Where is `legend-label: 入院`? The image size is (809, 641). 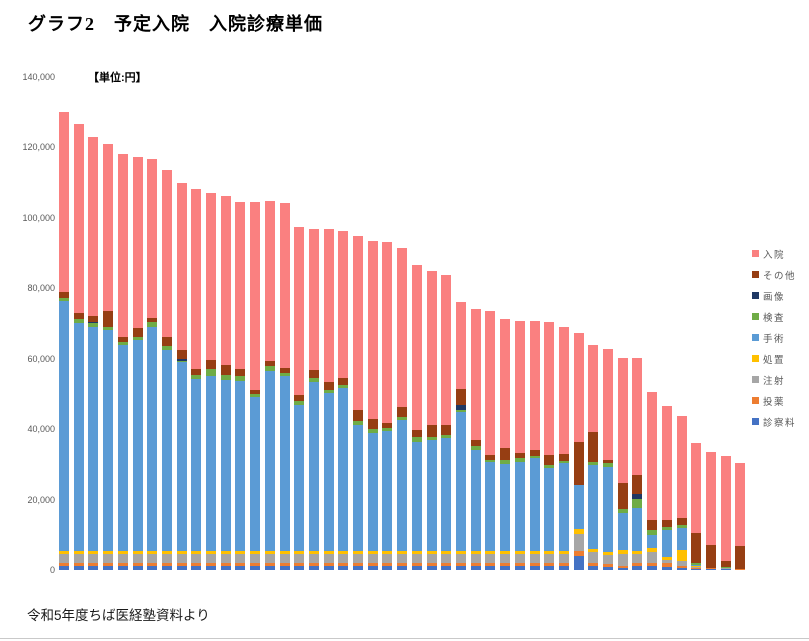 legend-label: 入院 is located at coordinates (774, 255).